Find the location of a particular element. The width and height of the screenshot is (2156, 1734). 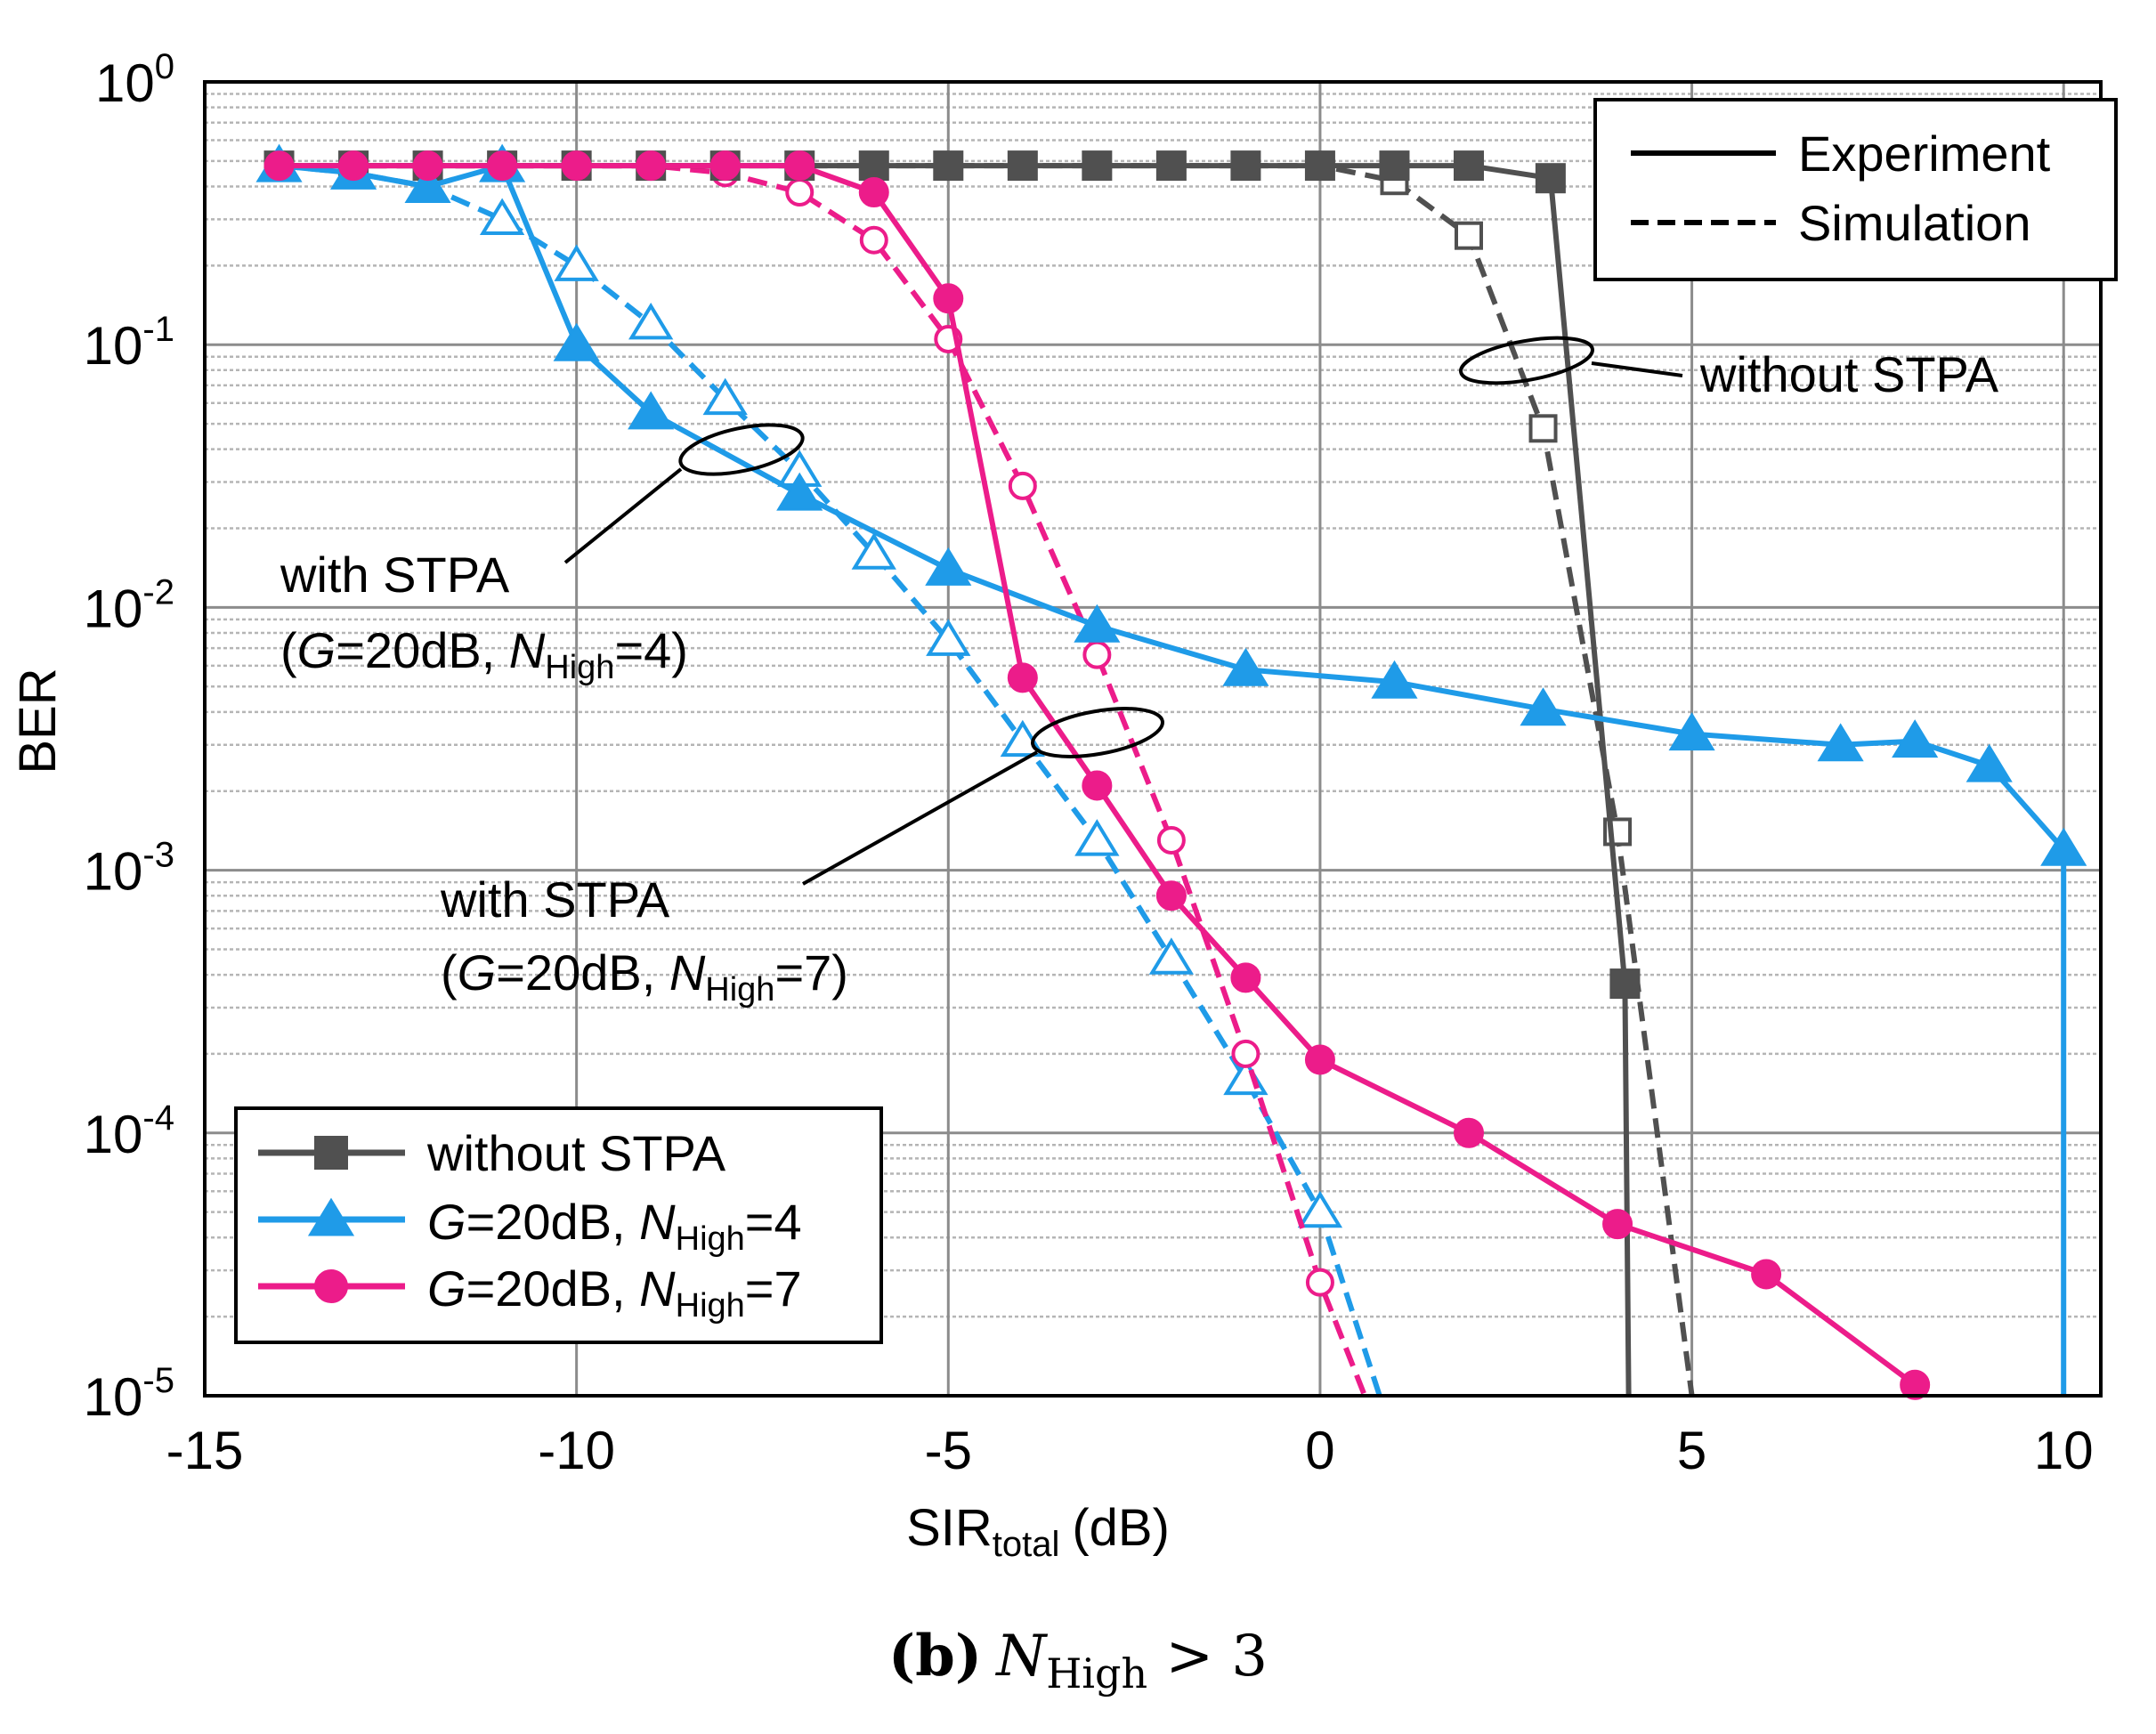

legend-line-style: Experiment Simulation is located at coordinates (1855, 189).